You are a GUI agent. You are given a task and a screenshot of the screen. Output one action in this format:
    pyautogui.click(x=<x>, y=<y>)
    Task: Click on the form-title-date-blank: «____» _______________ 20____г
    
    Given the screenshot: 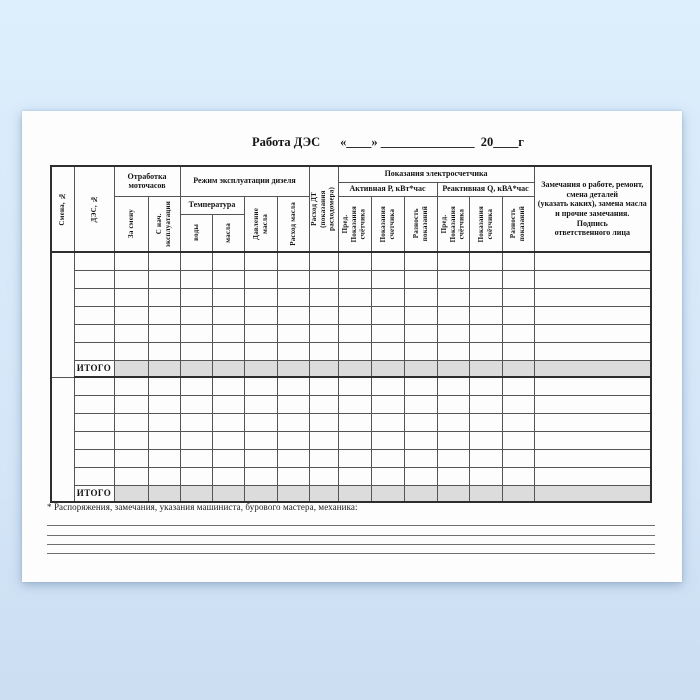 What is the action you would take?
    pyautogui.click(x=432, y=142)
    